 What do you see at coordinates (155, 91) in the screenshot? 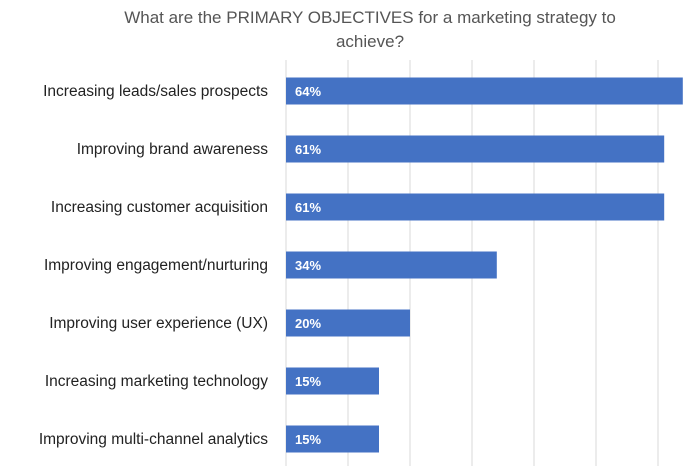
I see `category-label: Increasing leads/sales prospects` at bounding box center [155, 91].